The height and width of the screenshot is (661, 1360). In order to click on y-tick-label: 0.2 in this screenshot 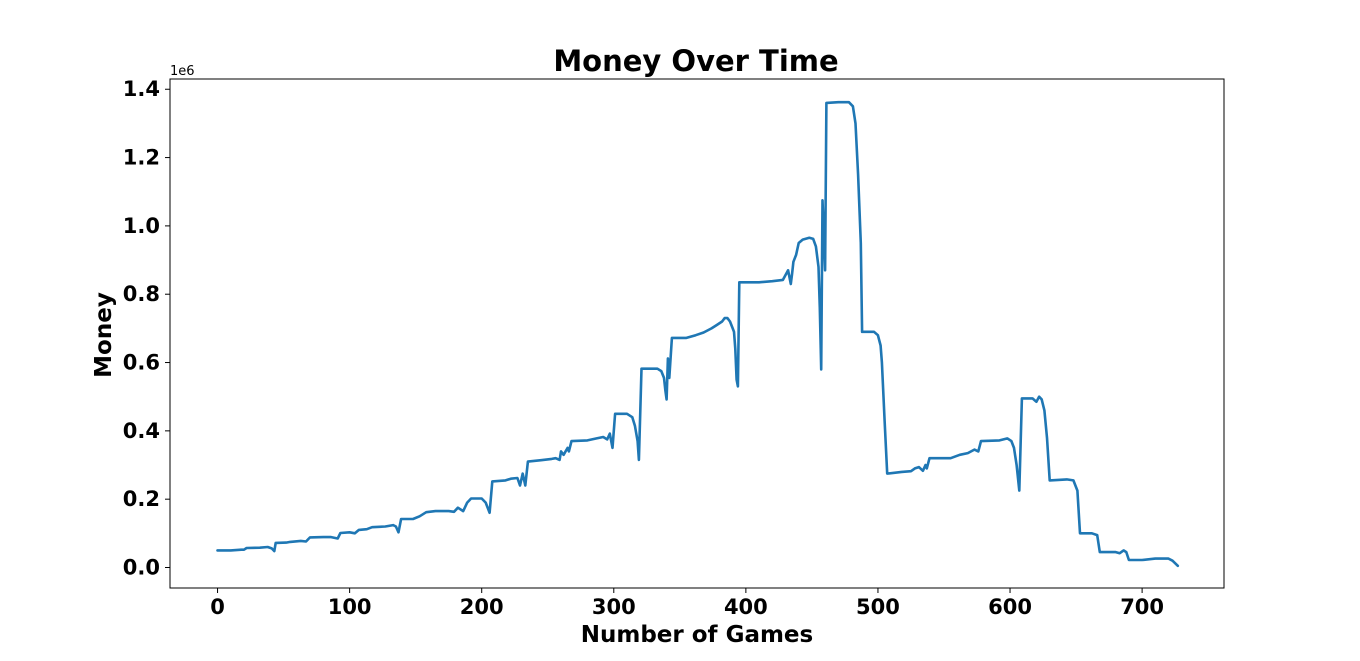, I will do `click(141, 499)`.